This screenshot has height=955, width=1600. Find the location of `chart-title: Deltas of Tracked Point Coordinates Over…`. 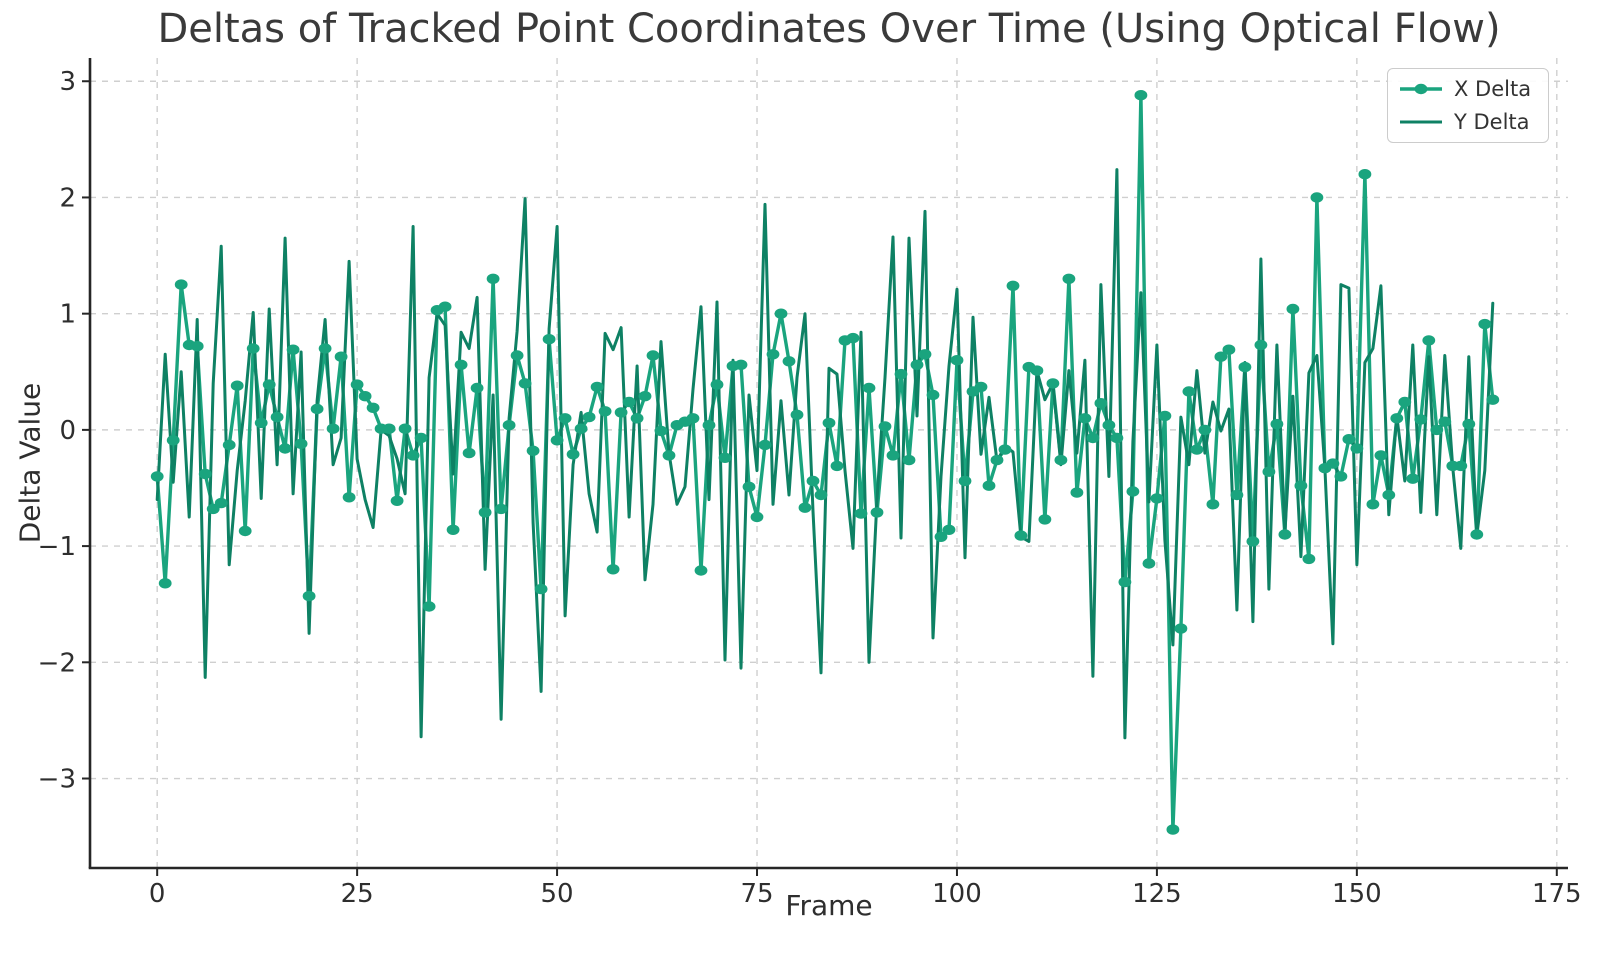

chart-title: Deltas of Tracked Point Coordinates Over… is located at coordinates (829, 29).